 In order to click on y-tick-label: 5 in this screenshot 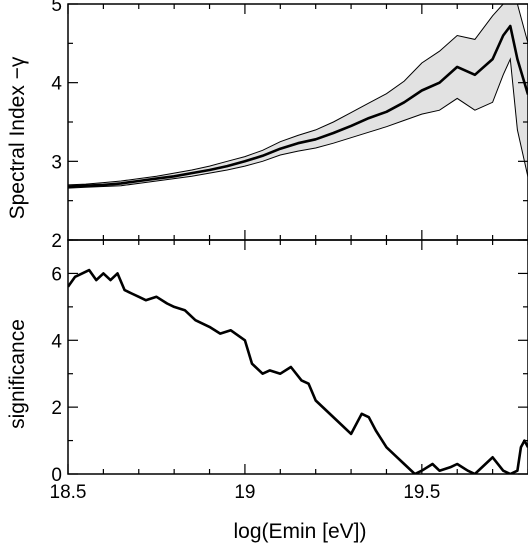, I will do `click(56, 8)`.